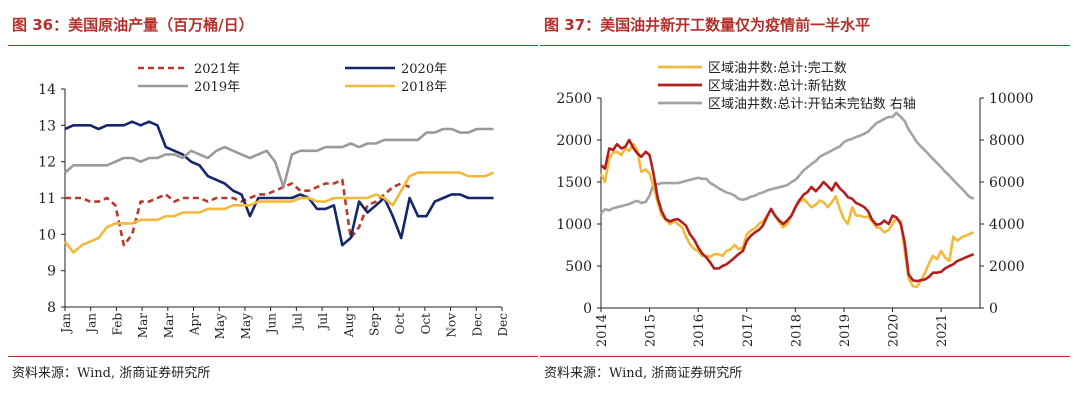 The width and height of the screenshot is (1080, 401). What do you see at coordinates (651, 330) in the screenshot?
I see `x-tick-label: 2015` at bounding box center [651, 330].